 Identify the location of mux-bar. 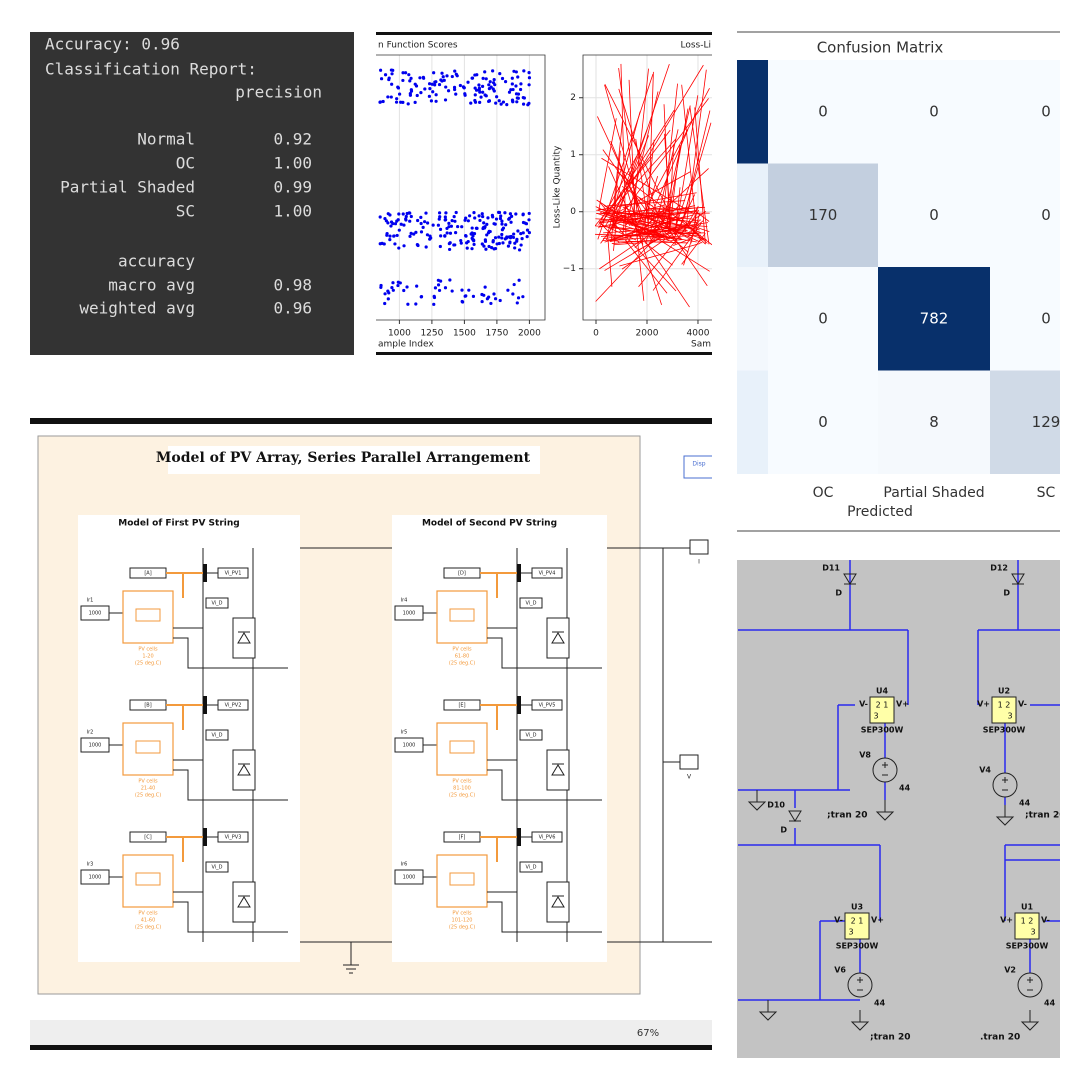
(205, 837).